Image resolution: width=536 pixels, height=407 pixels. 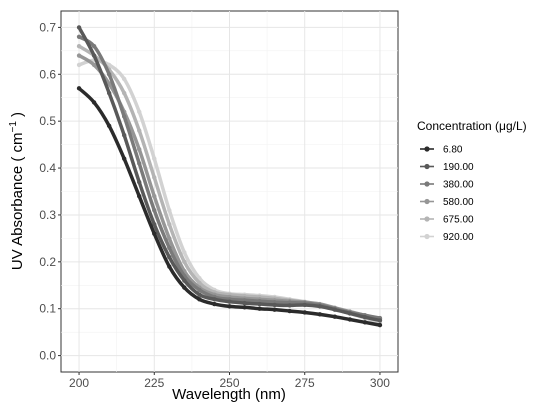 I want to click on y-axis-title-main: UV Absorbance ( cm, so click(x=17, y=202).